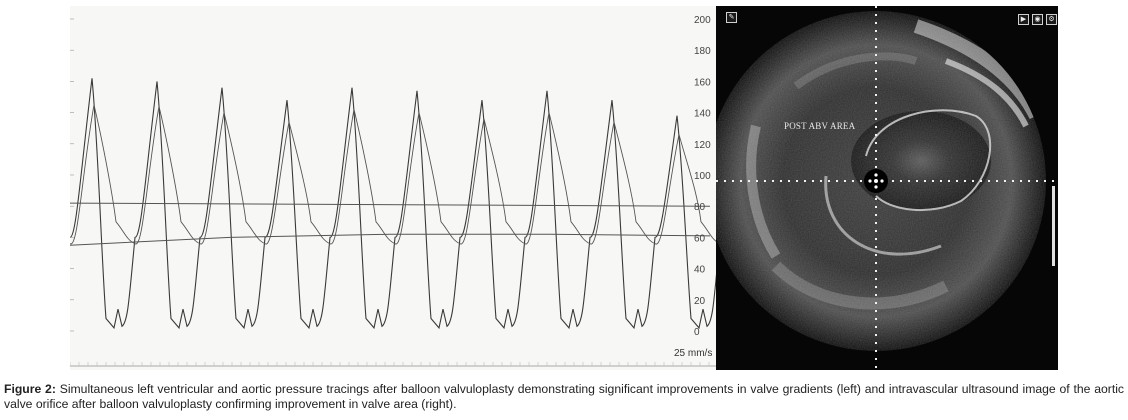 The width and height of the screenshot is (1128, 420). What do you see at coordinates (731, 17) in the screenshot?
I see `measure-tool-icon: ✎` at bounding box center [731, 17].